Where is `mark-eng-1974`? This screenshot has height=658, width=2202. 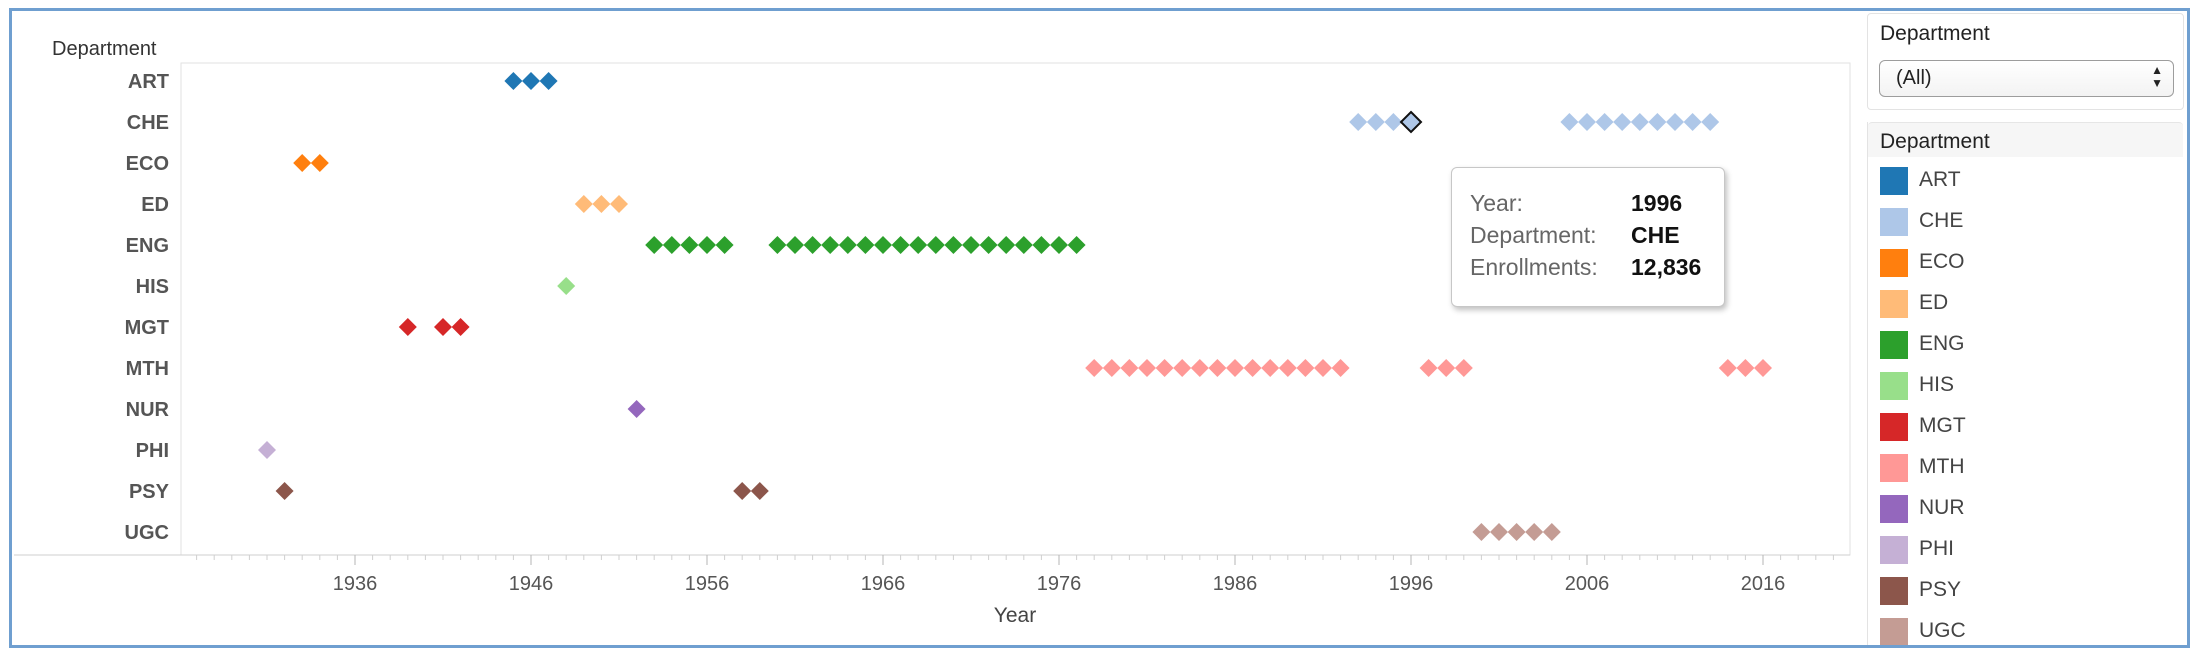 mark-eng-1974 is located at coordinates (1023, 245).